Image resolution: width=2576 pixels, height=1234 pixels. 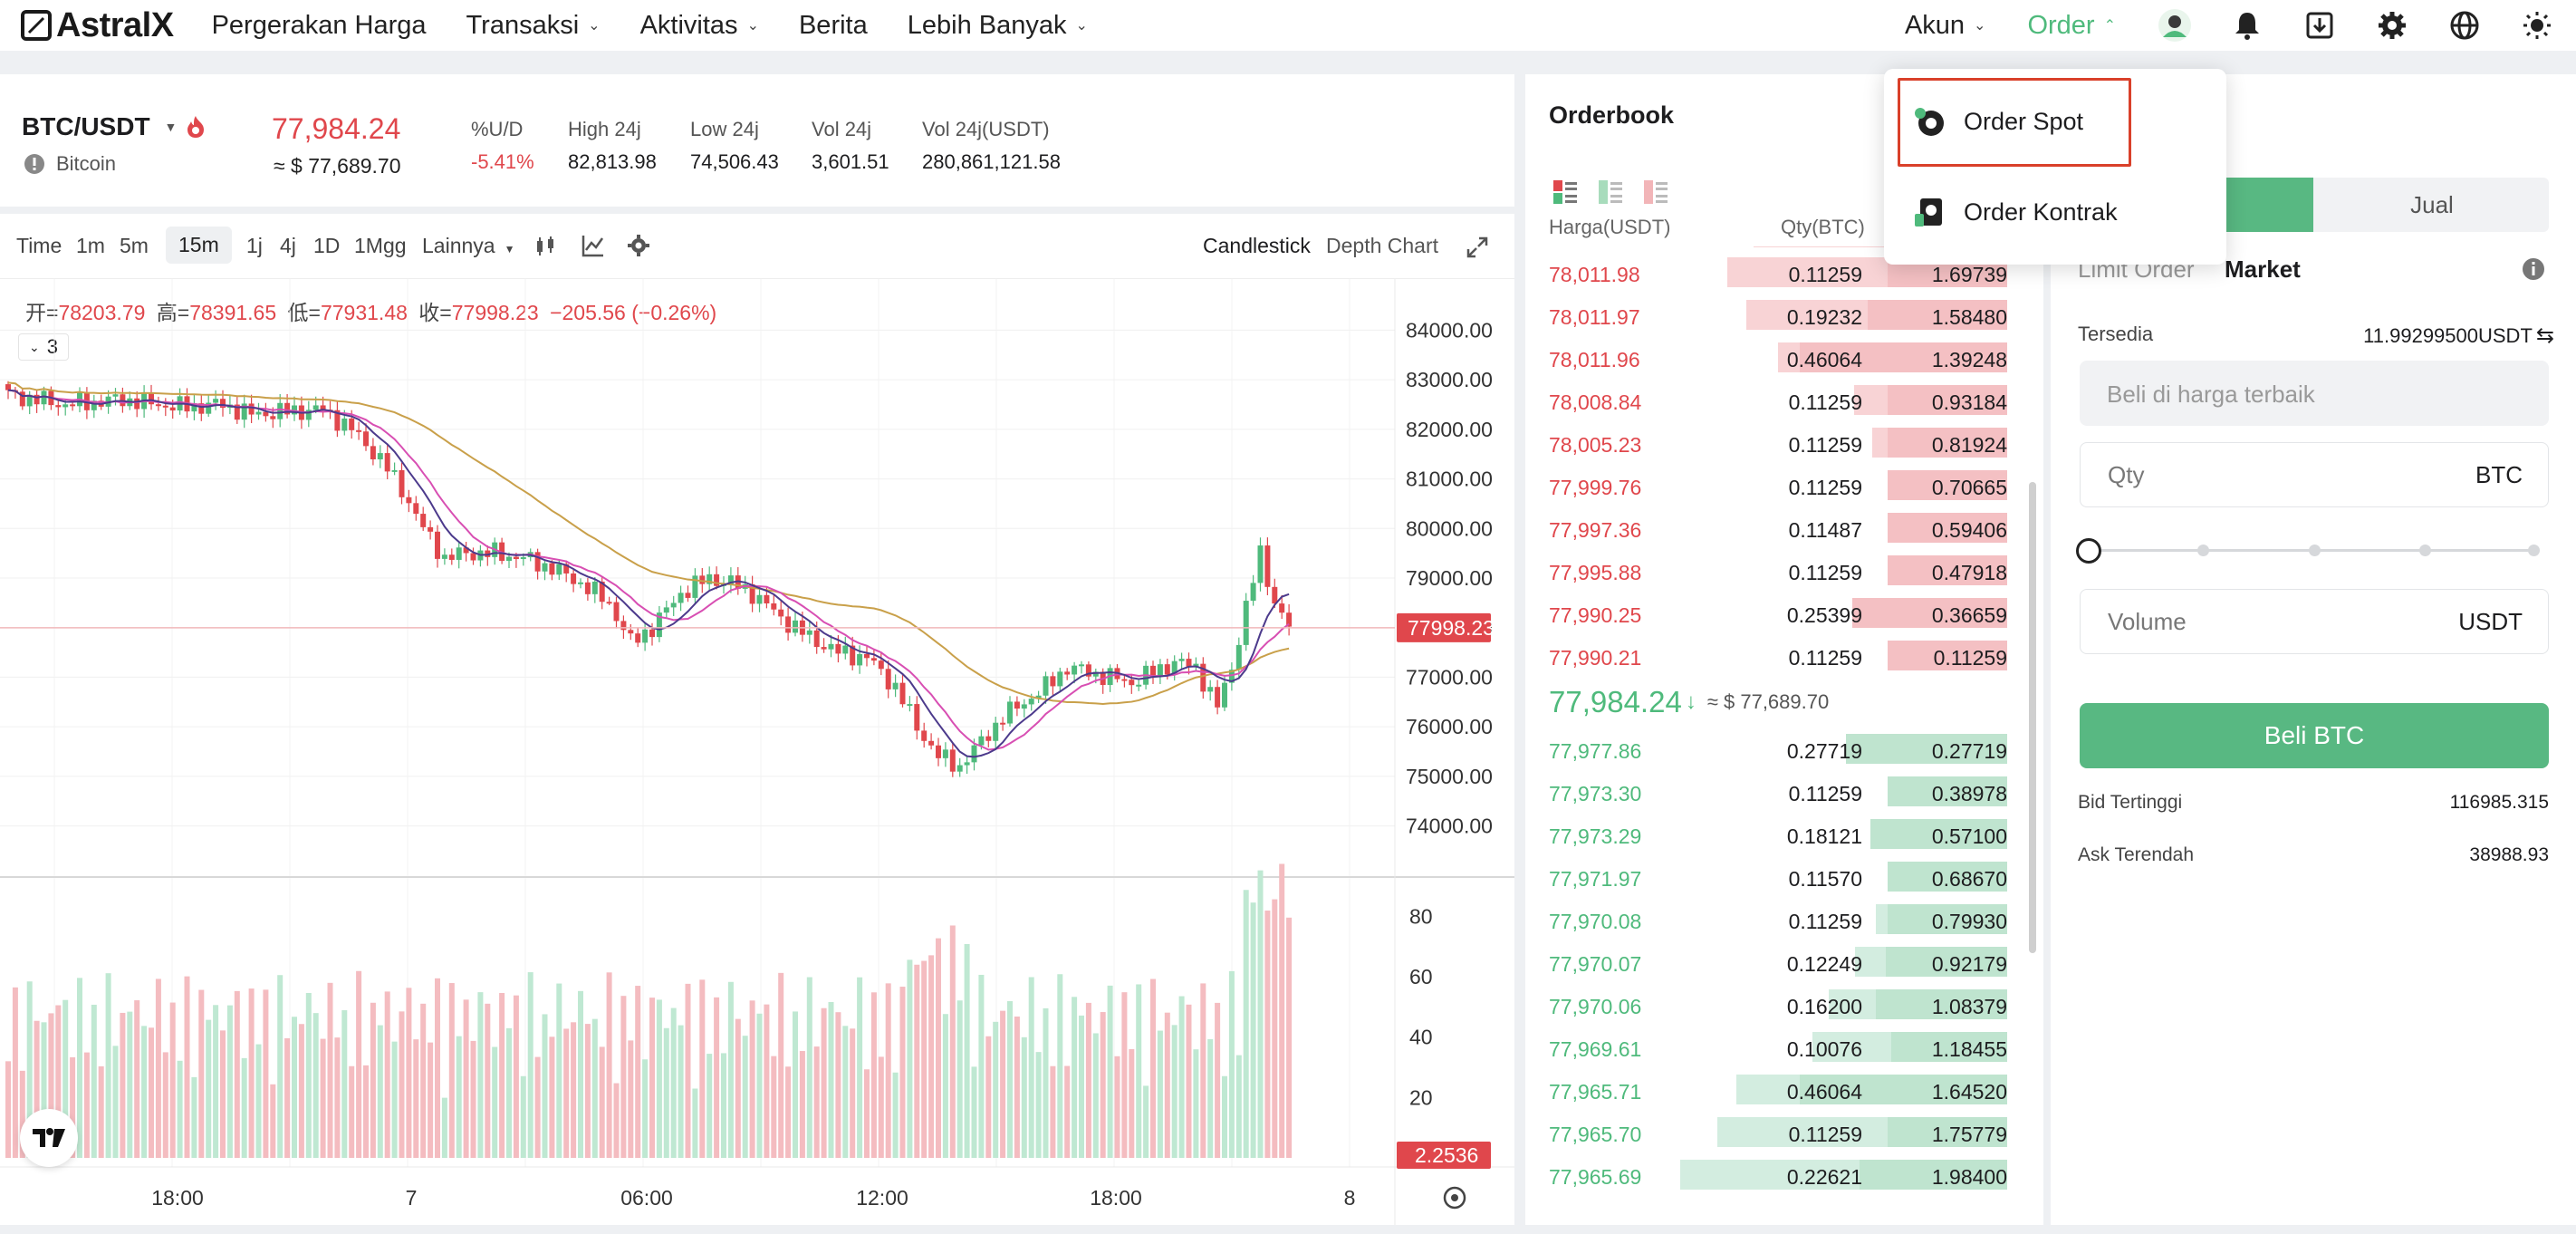 I want to click on candlestick-tab: Candlestick, so click(x=1257, y=245).